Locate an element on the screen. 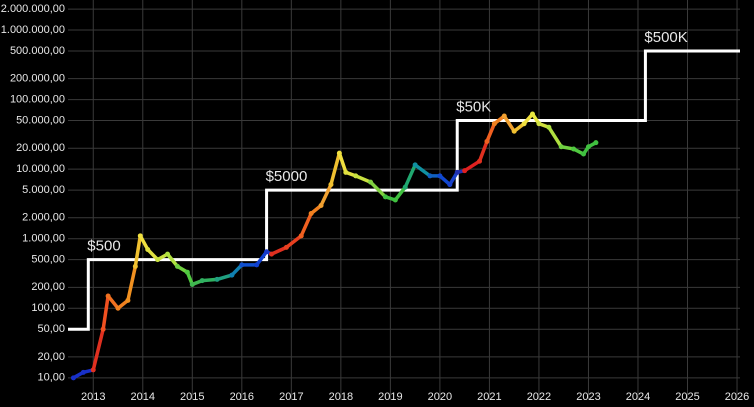 The width and height of the screenshot is (754, 407). y-tick-label: 5.000,00 is located at coordinates (43, 190).